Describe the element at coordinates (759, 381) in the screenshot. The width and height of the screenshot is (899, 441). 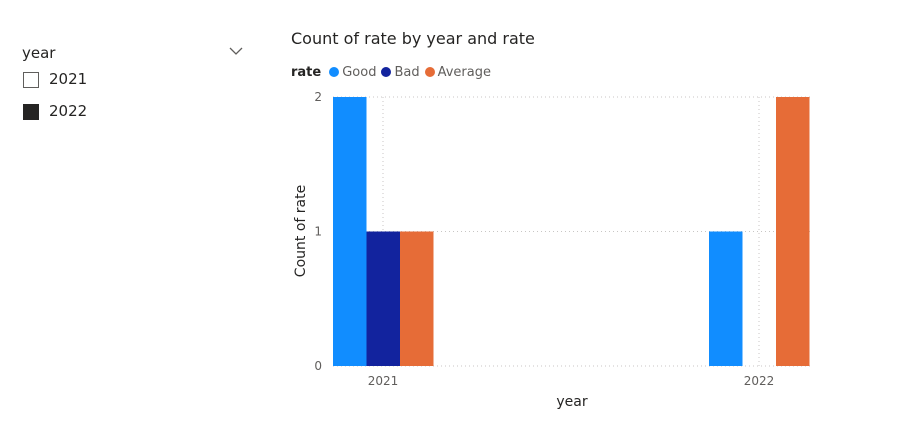
I see `x-tick-label: 2022` at that location.